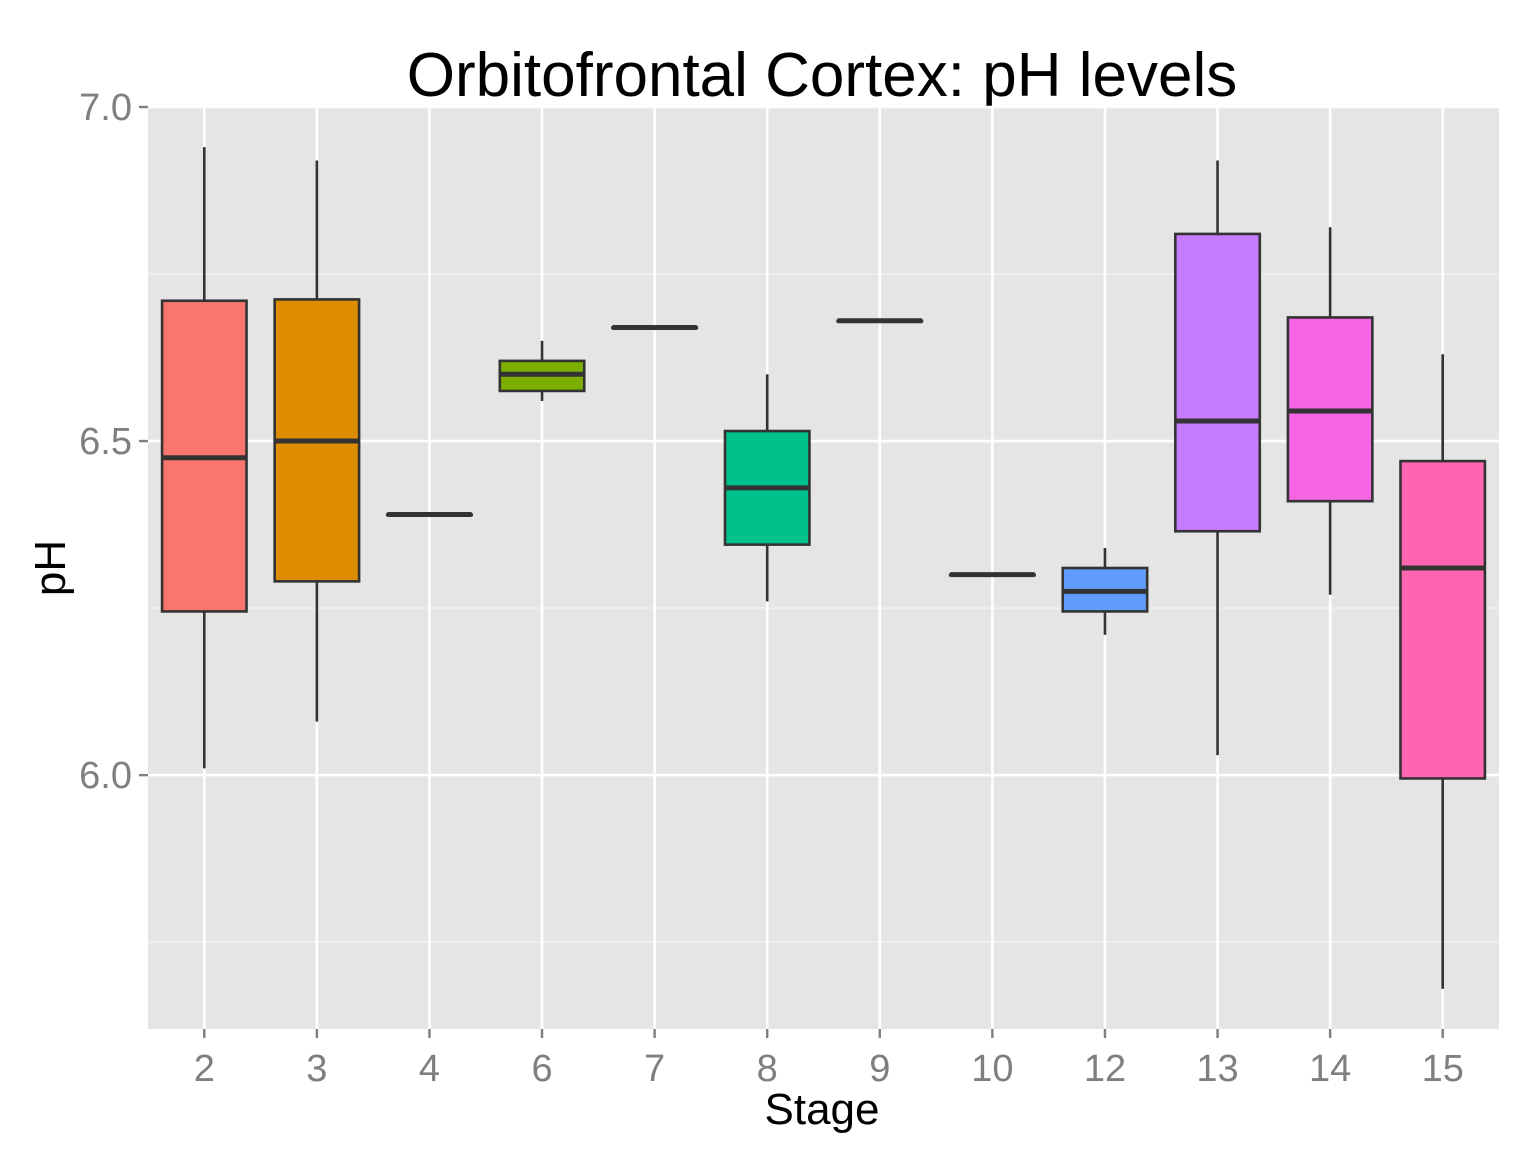 The width and height of the screenshot is (1536, 1152). What do you see at coordinates (822, 1109) in the screenshot?
I see `x-axis-title: Stage` at bounding box center [822, 1109].